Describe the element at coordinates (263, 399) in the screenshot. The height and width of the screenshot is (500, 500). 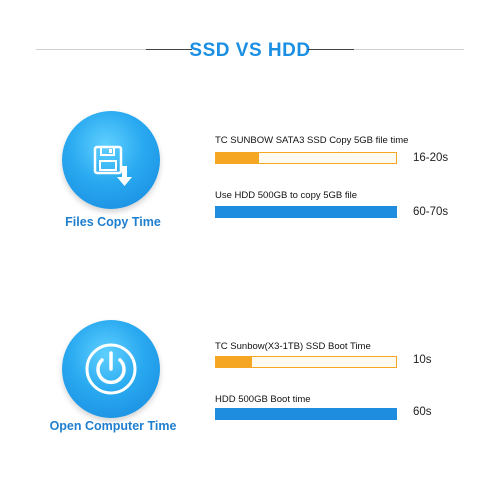
I see `bar-label-hdd-boot: HDD 500GB Boot time` at that location.